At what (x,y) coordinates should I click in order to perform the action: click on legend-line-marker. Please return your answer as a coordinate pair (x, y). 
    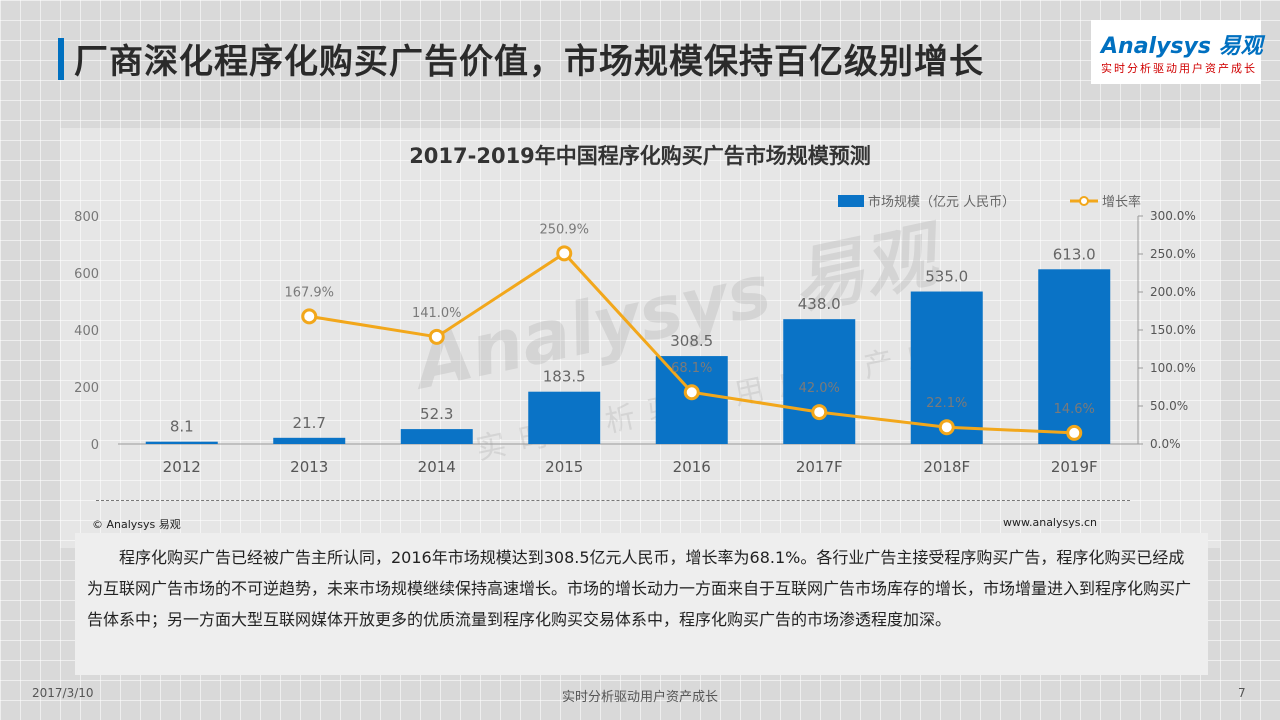
    Looking at the image, I should click on (1084, 201).